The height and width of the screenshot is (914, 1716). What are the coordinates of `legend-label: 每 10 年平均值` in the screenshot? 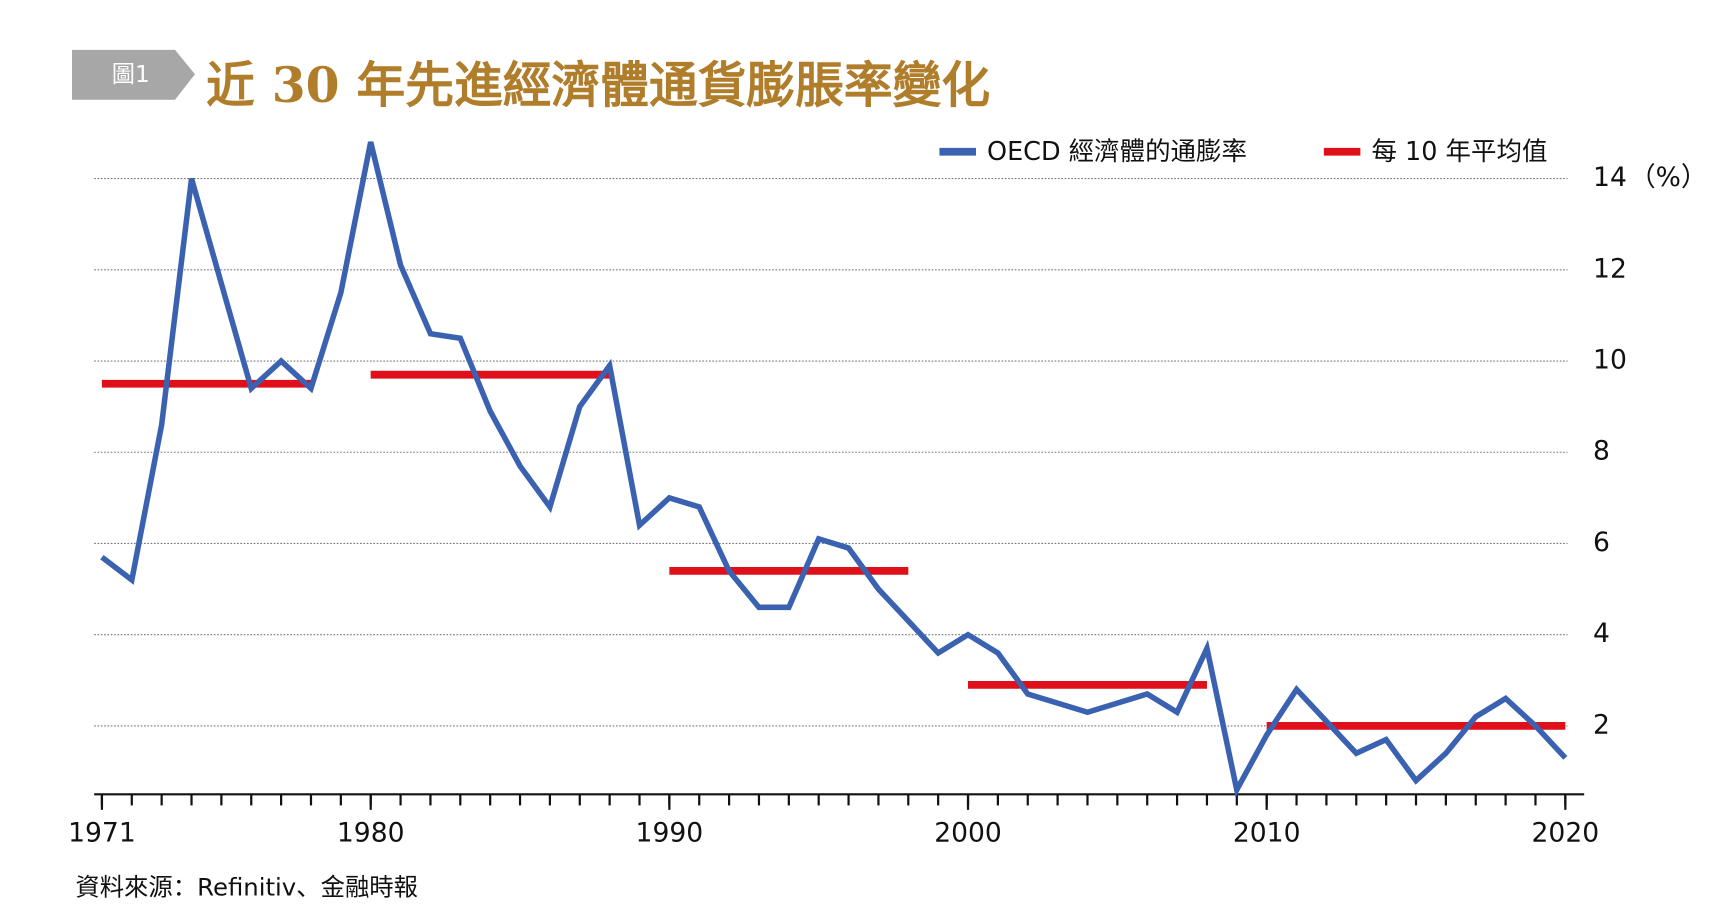 It's located at (1459, 152).